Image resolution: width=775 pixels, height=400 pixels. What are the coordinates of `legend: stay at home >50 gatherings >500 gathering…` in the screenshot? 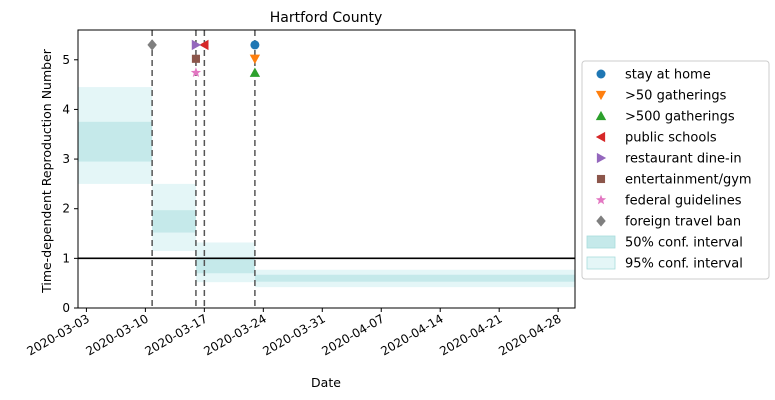 It's located at (675, 170).